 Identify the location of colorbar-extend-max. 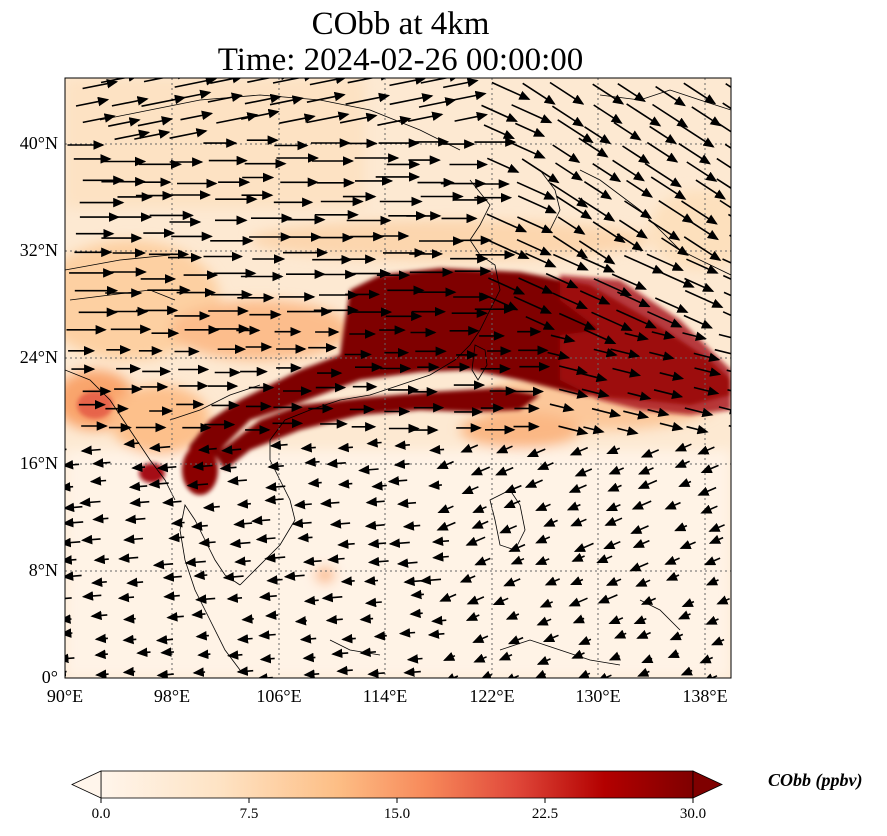
(707, 784).